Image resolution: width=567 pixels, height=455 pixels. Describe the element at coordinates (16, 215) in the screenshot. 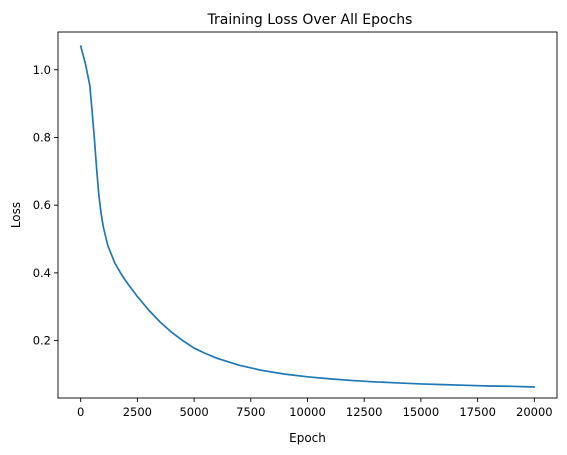

I see `y-axis-label: Loss` at that location.